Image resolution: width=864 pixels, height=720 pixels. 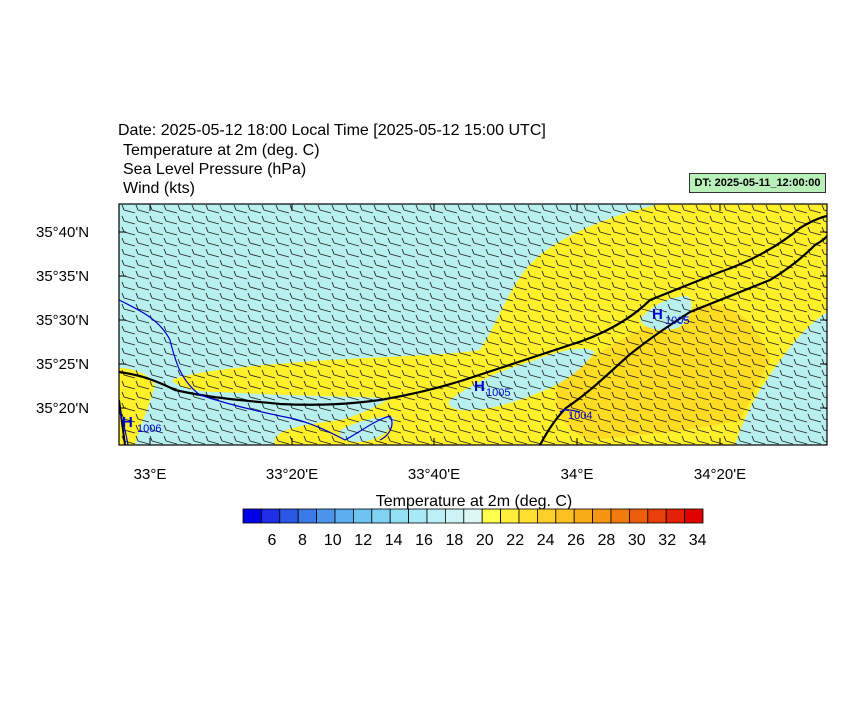 What do you see at coordinates (159, 188) in the screenshot?
I see `field-wind-label: Wind (kts)` at bounding box center [159, 188].